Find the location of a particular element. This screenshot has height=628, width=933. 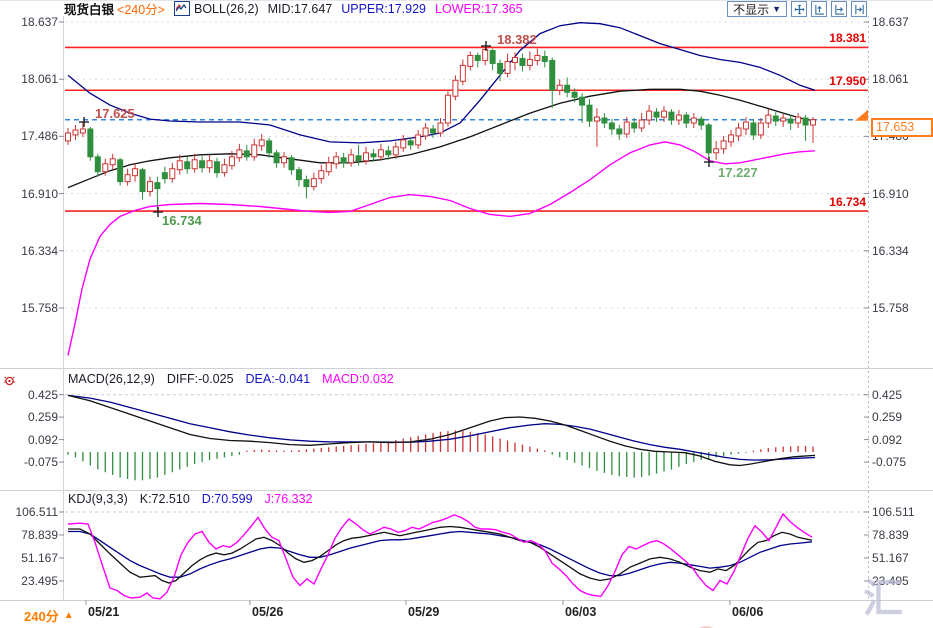

dropdown-arrow-icon: ▼ is located at coordinates (776, 9).